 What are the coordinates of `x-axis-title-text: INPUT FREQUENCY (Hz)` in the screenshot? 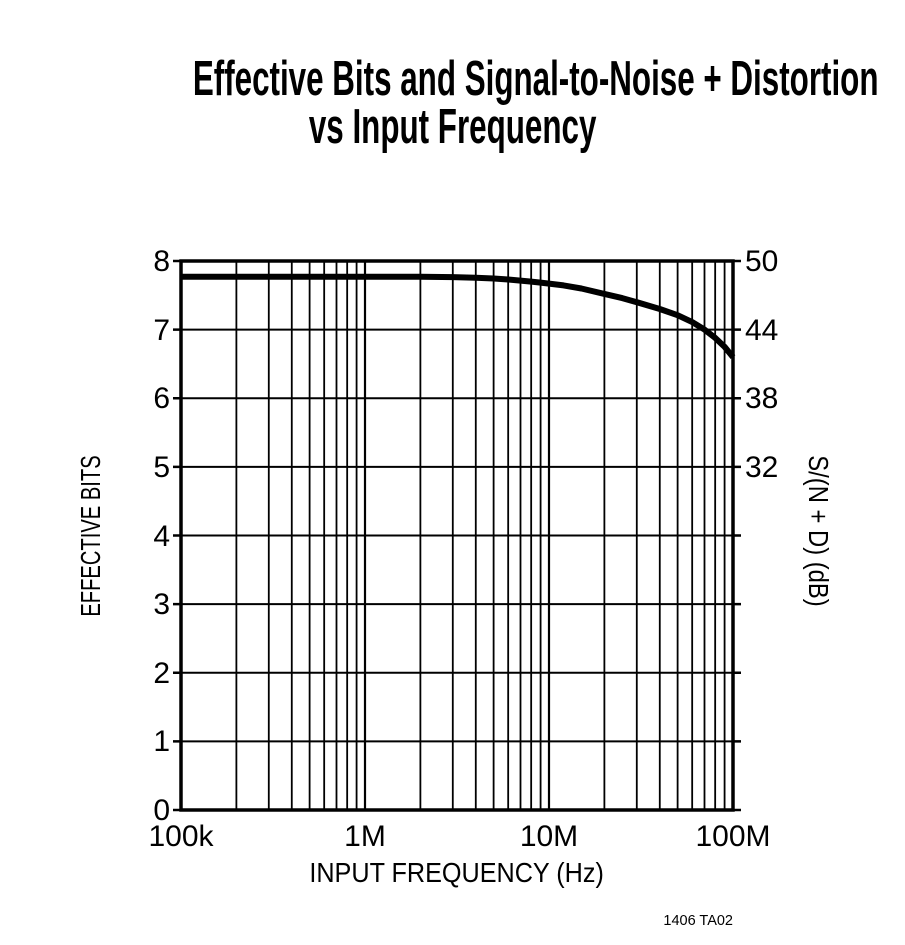 It's located at (457, 872).